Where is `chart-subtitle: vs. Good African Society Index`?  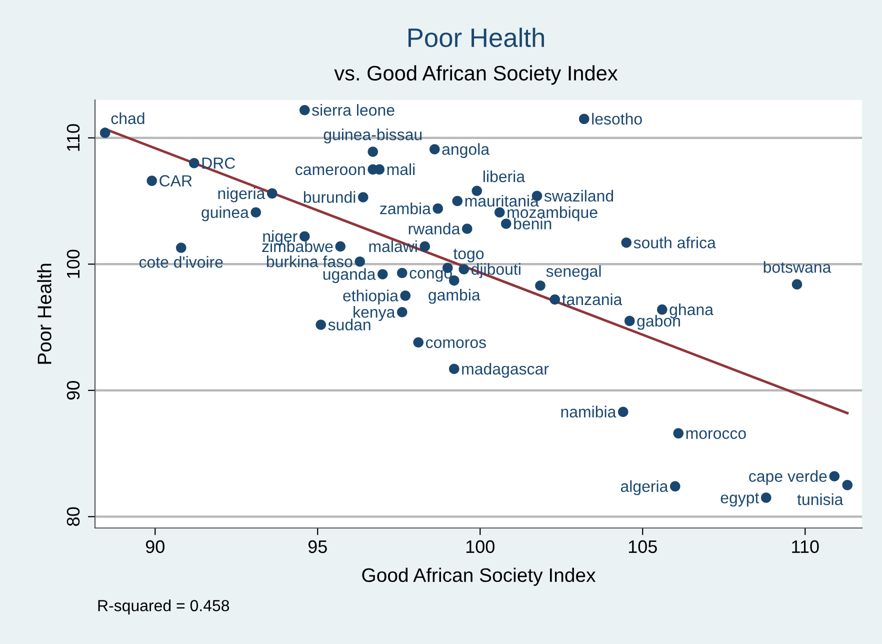 chart-subtitle: vs. Good African Society Index is located at coordinates (476, 75).